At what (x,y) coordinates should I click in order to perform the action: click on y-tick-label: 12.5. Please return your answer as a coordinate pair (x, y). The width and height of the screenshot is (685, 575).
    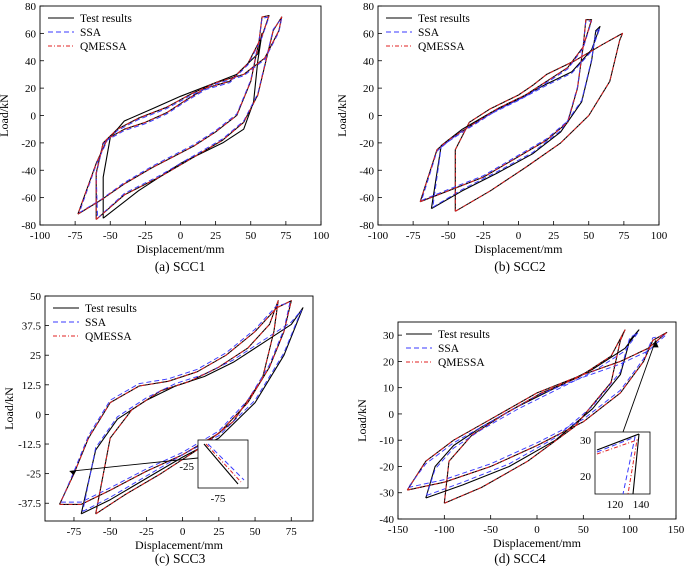
    Looking at the image, I should click on (32, 386).